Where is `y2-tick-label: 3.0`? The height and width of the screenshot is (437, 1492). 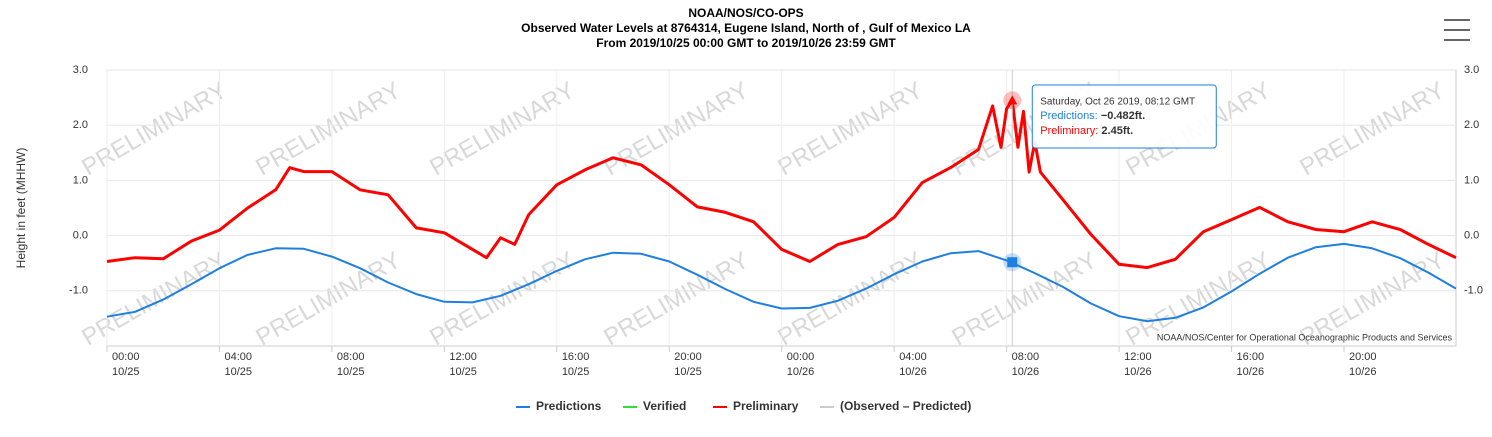
y2-tick-label: 3.0 is located at coordinates (1471, 70).